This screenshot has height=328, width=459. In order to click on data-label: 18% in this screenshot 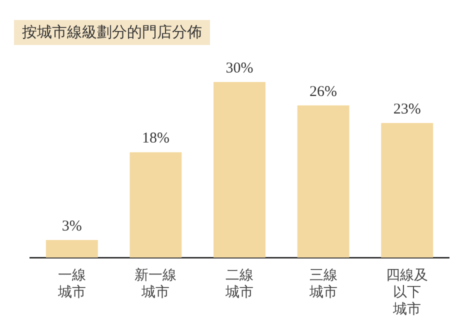, I will do `click(156, 138)`.